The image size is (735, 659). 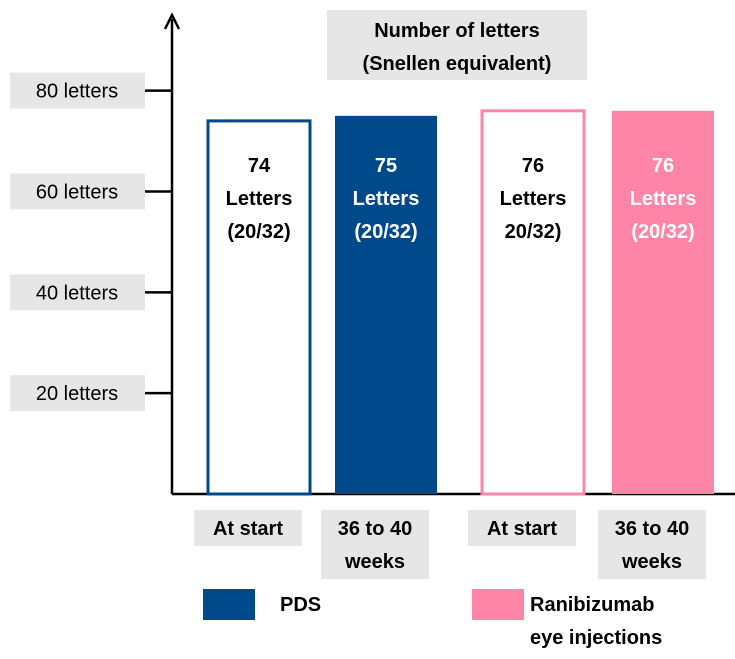 I want to click on value-label: 74 Letters (20/32), so click(x=259, y=199).